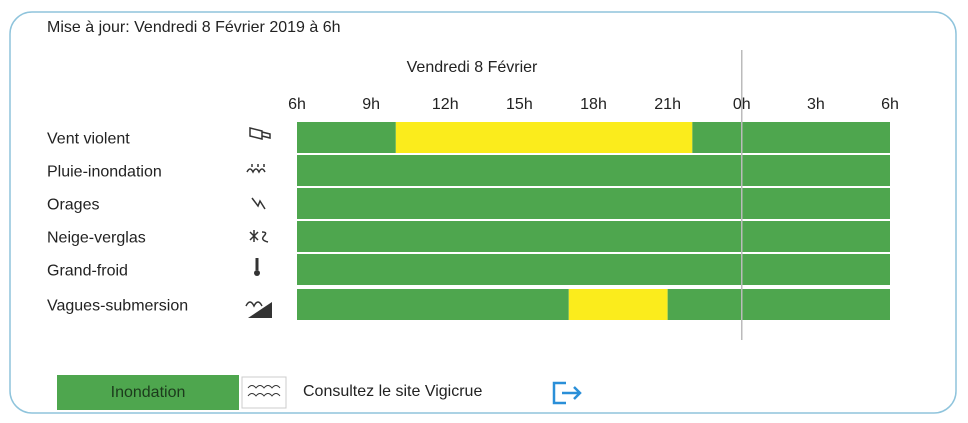 The image size is (968, 423). Describe the element at coordinates (73, 205) in the screenshot. I see `row-label: Orages` at that location.